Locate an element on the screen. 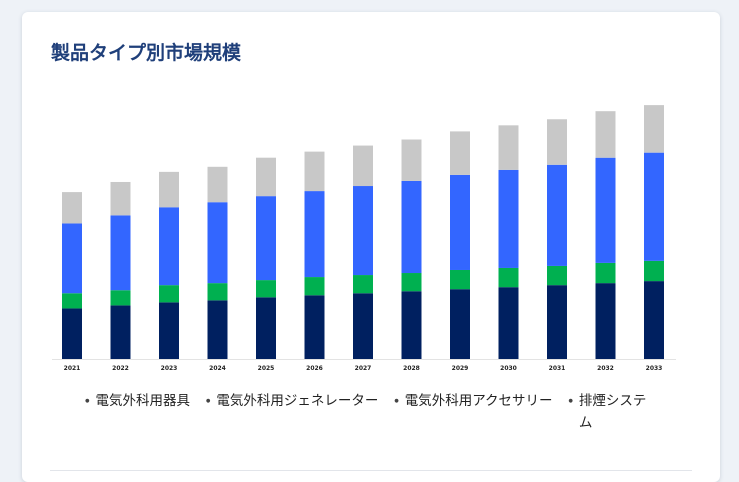 The width and height of the screenshot is (739, 482). x-tick-label: 2026 is located at coordinates (314, 368).